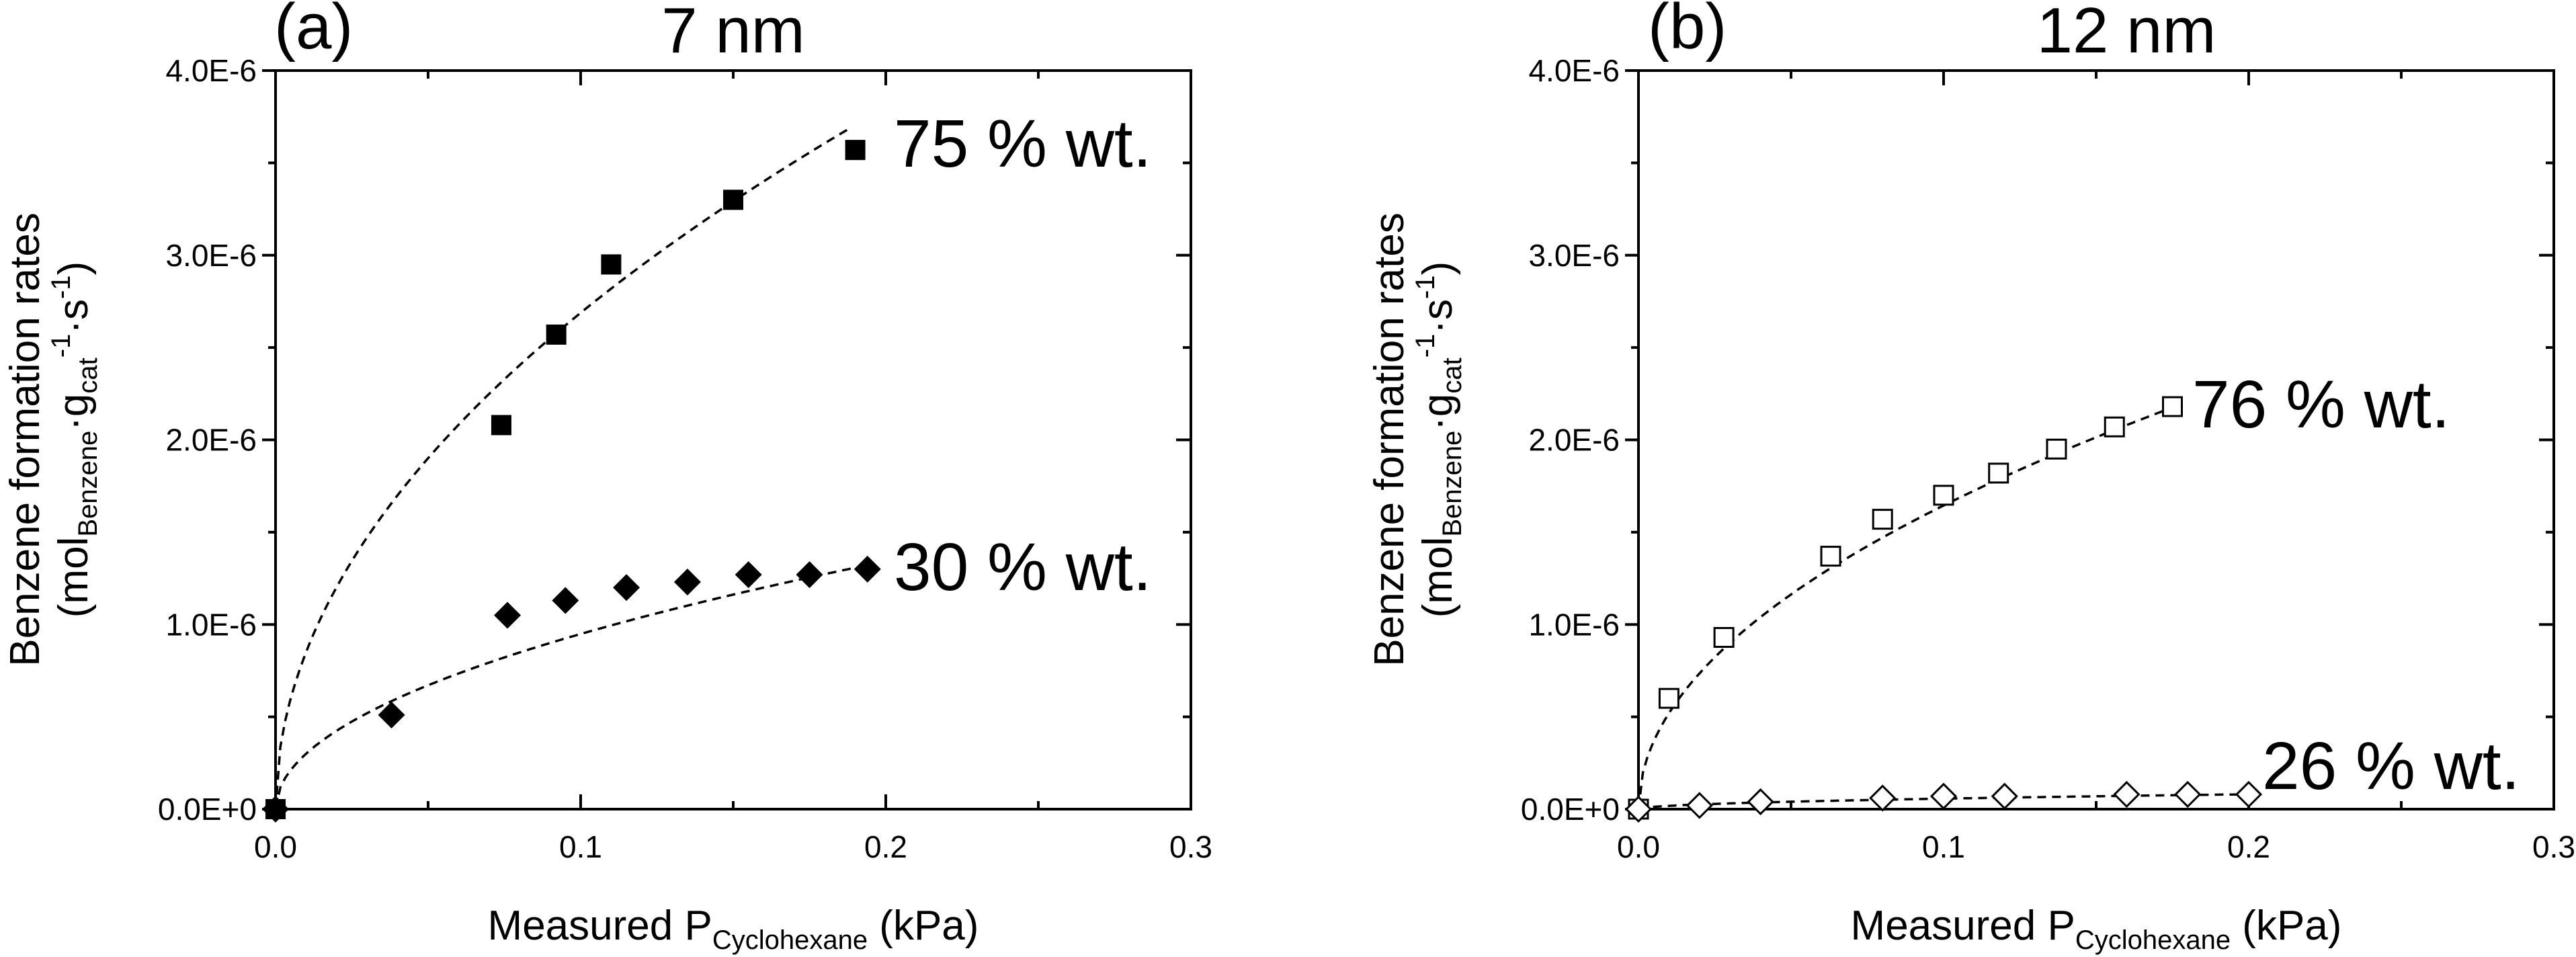  Describe the element at coordinates (1943, 846) in the screenshot. I see `panel-b-x-tick-label: 0.1` at that location.